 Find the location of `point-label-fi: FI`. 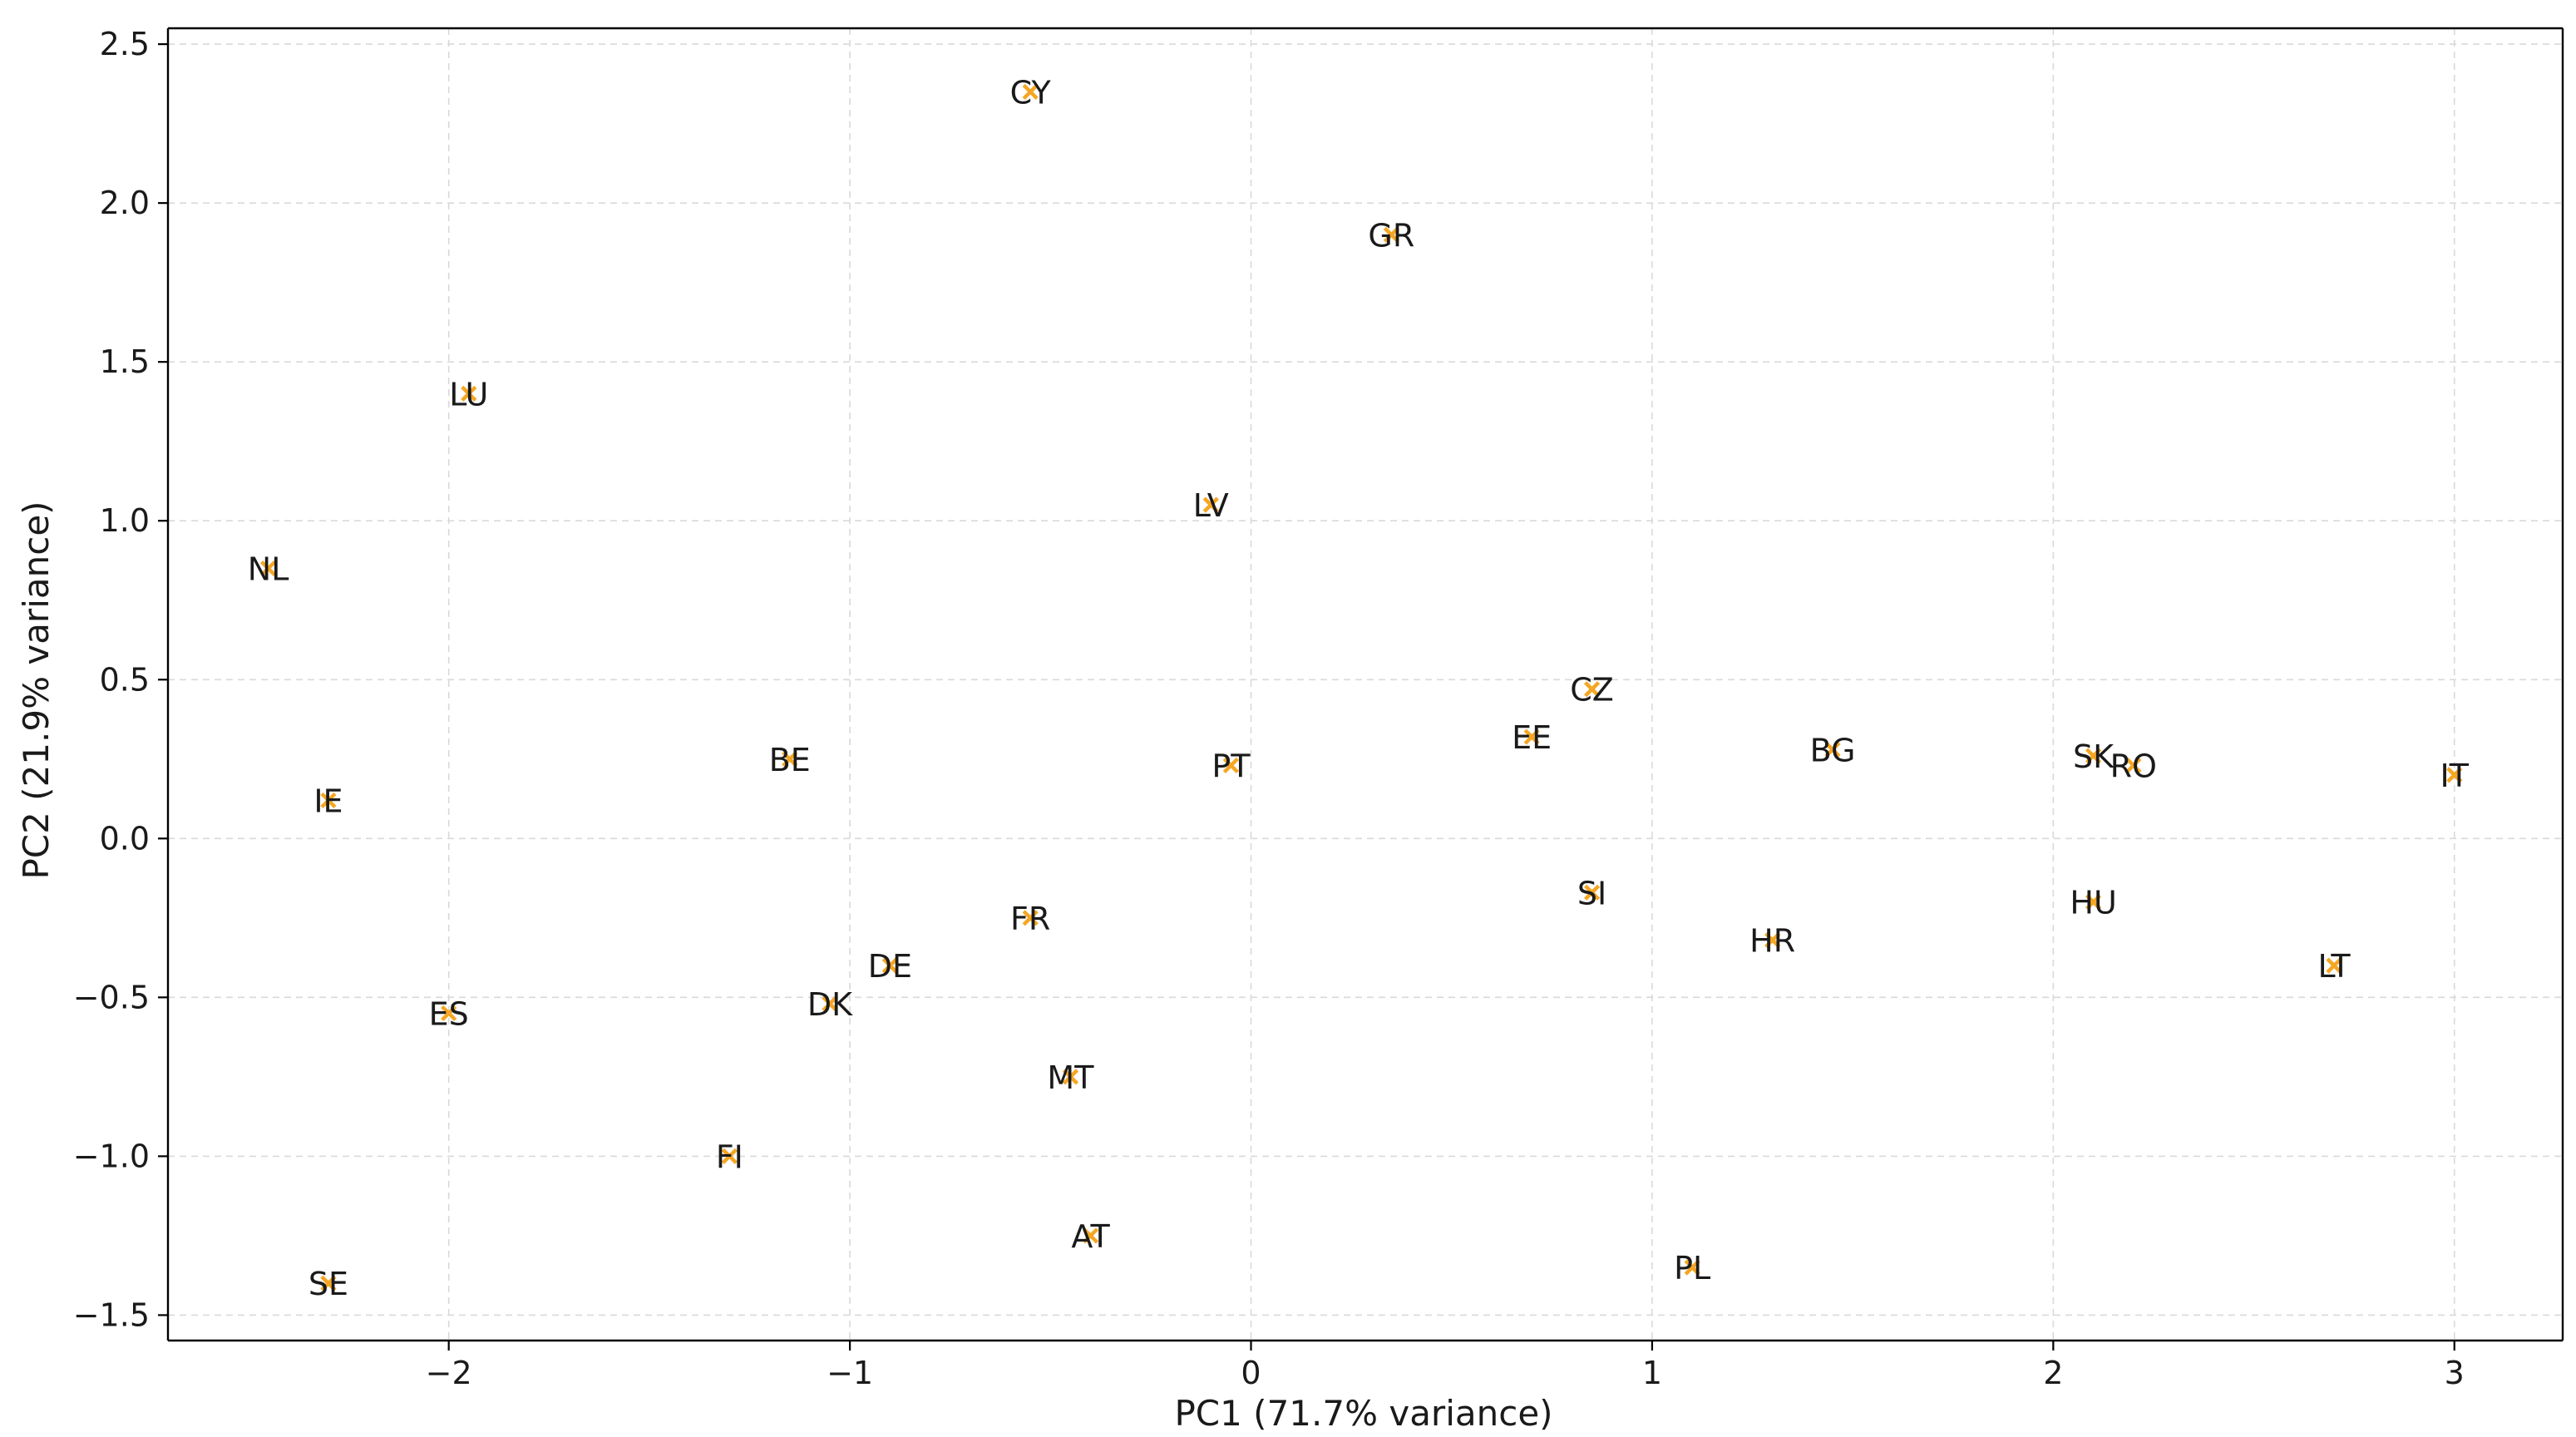

point-label-fi: FI is located at coordinates (729, 1156).